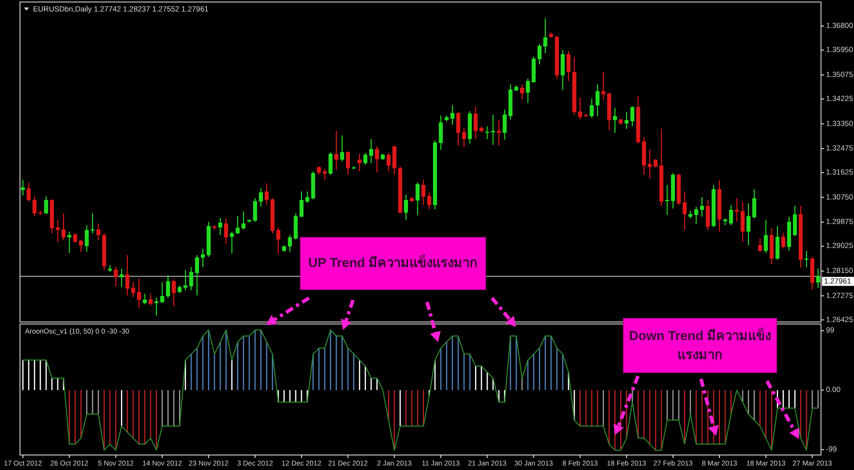 The width and height of the screenshot is (854, 470). What do you see at coordinates (700, 345) in the screenshot?
I see `annotation: Down Trend มีความแข็งแรงมาก` at bounding box center [700, 345].